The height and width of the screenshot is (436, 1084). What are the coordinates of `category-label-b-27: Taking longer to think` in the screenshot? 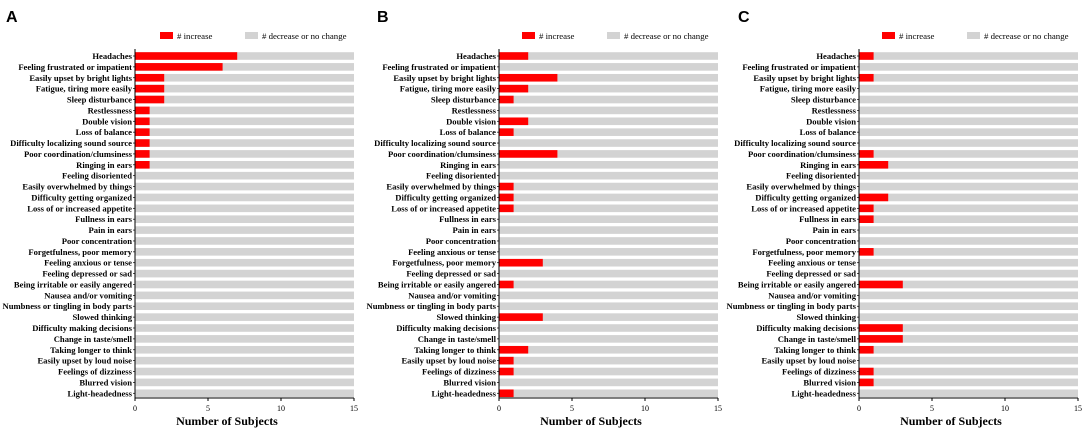 It's located at (455, 350).